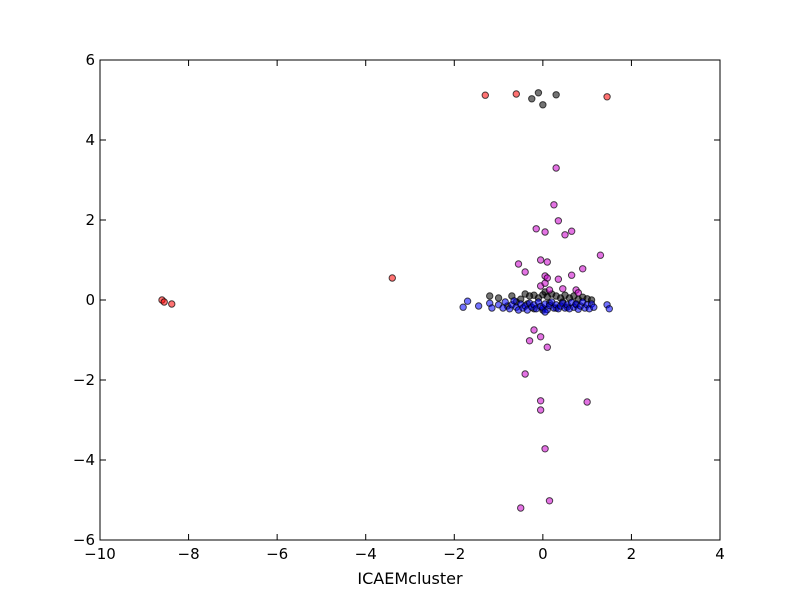 This screenshot has height=600, width=800. Describe the element at coordinates (84, 380) in the screenshot. I see `y-tick-label: −2` at that location.